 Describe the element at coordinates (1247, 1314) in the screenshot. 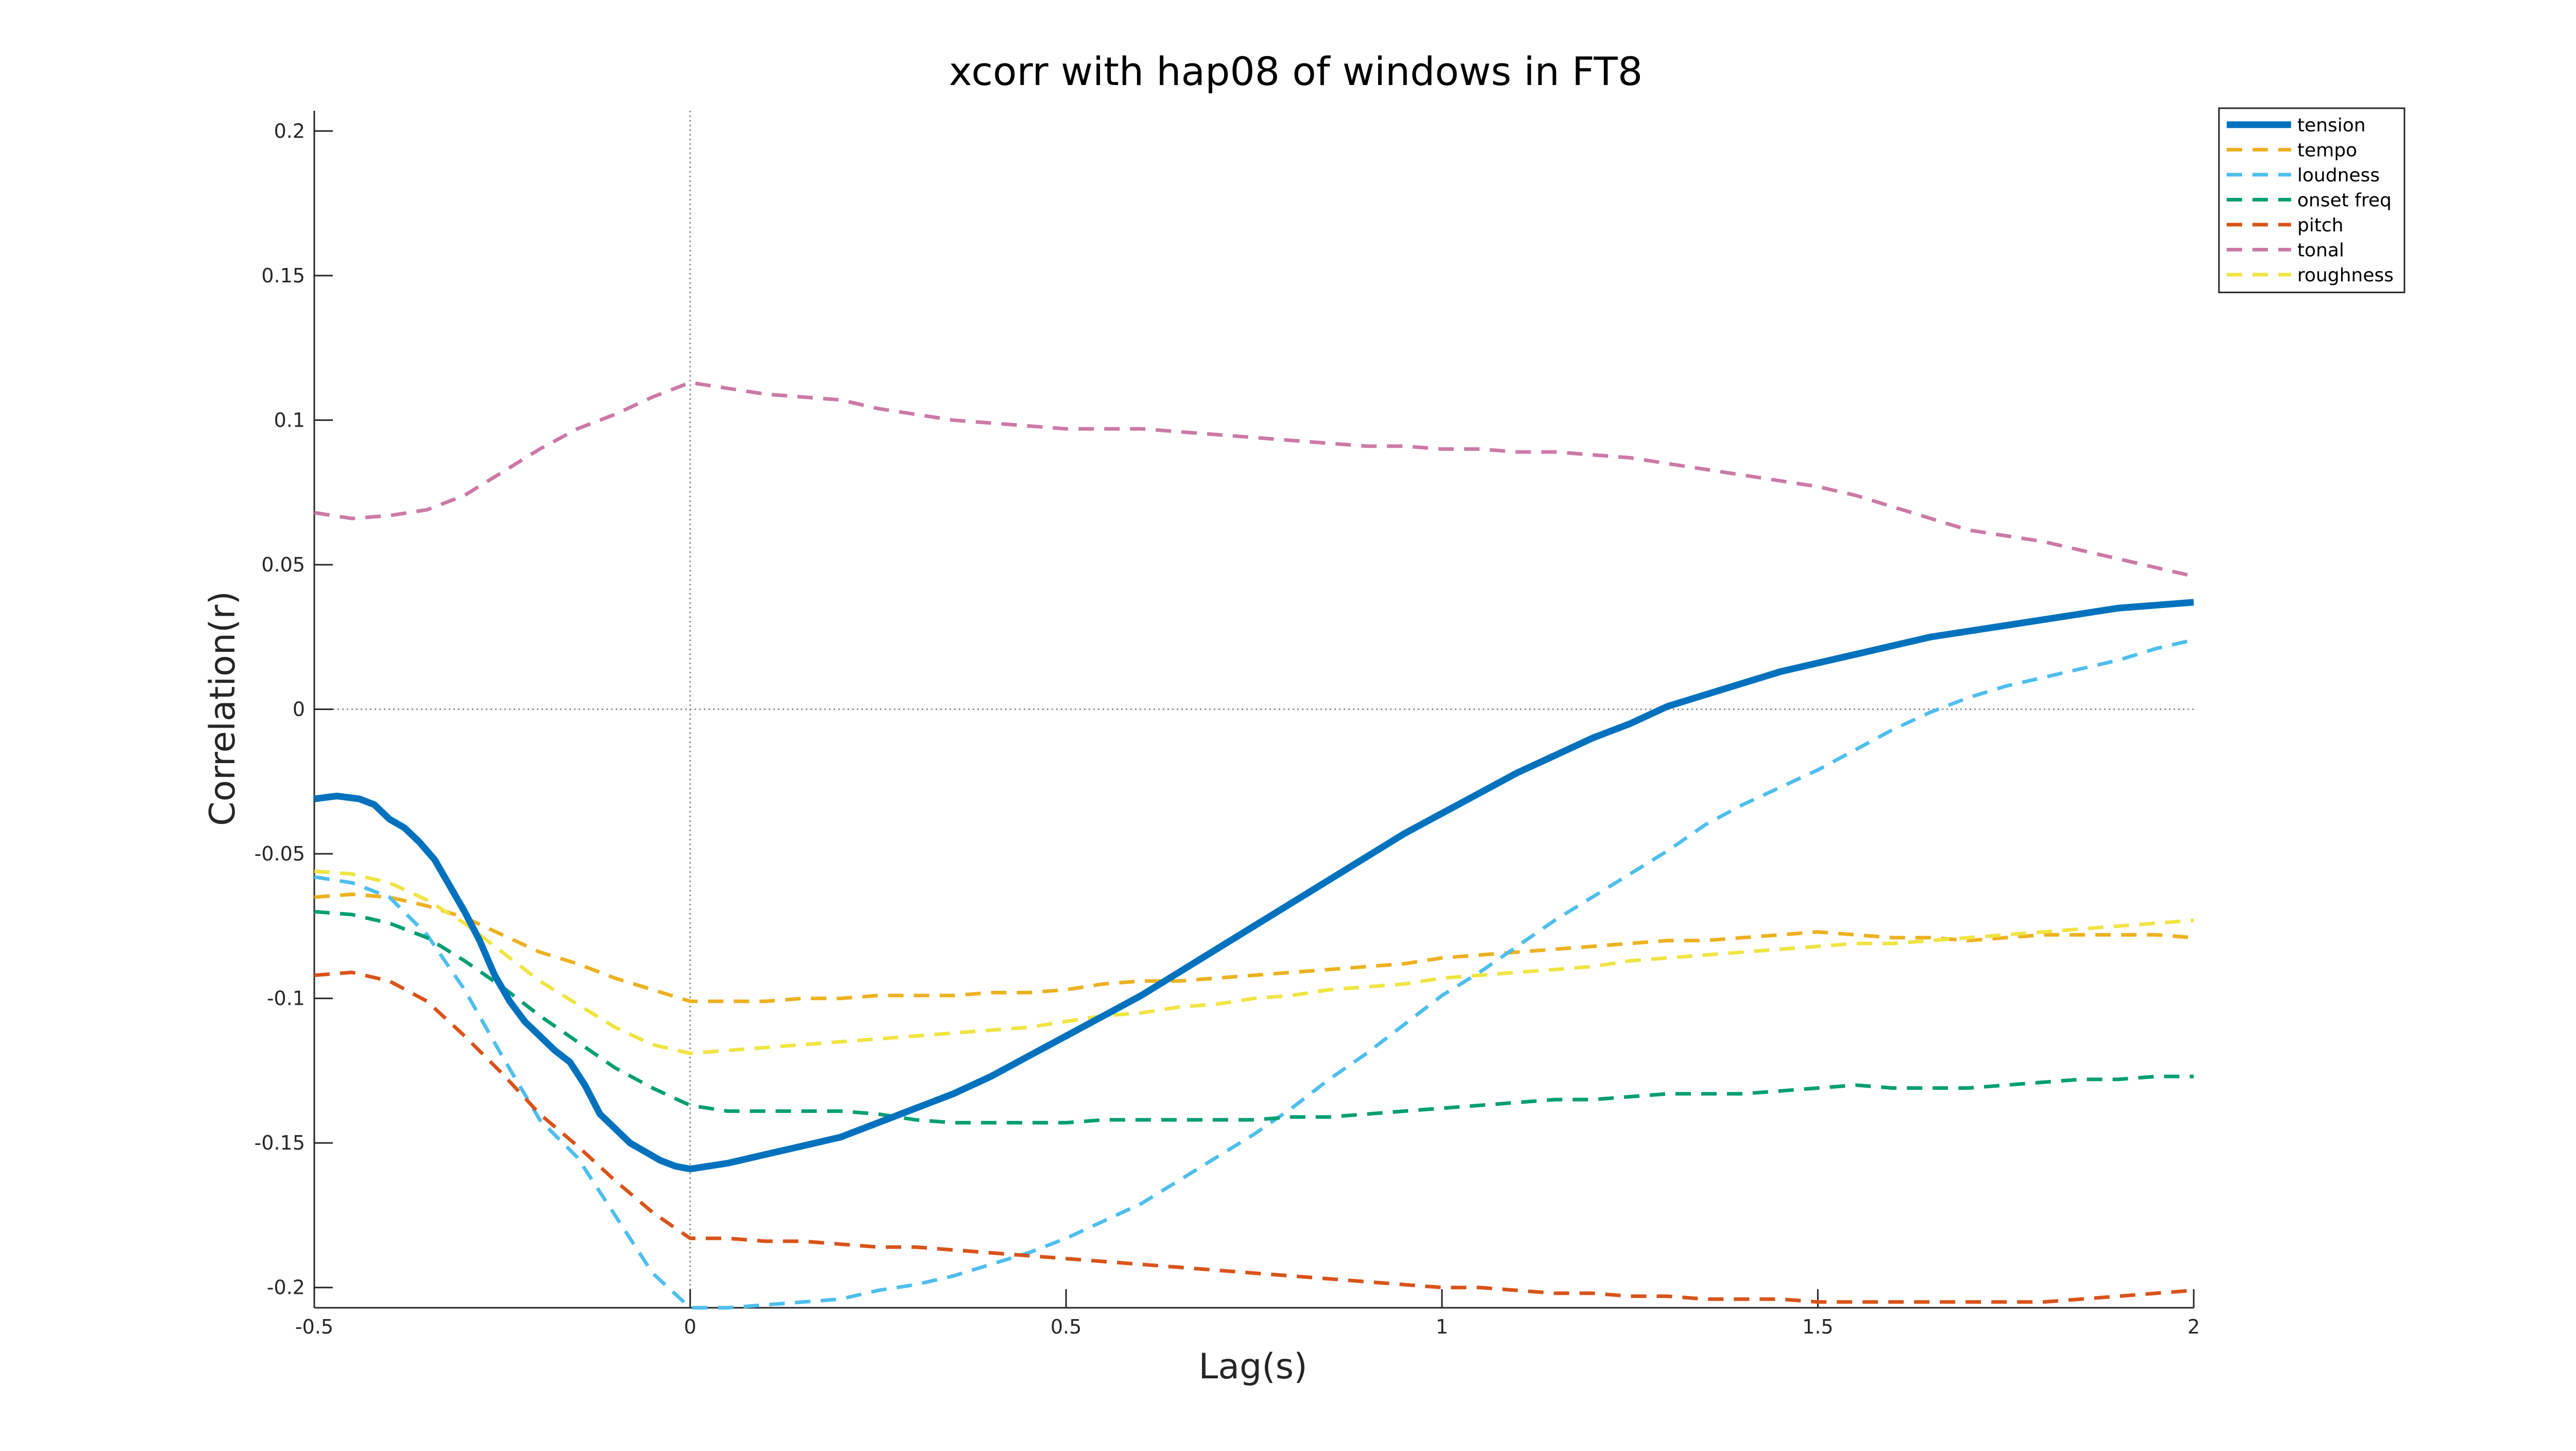

I see `x-axis-ticks: -0.5 0 0.5 1 1.5 2` at that location.